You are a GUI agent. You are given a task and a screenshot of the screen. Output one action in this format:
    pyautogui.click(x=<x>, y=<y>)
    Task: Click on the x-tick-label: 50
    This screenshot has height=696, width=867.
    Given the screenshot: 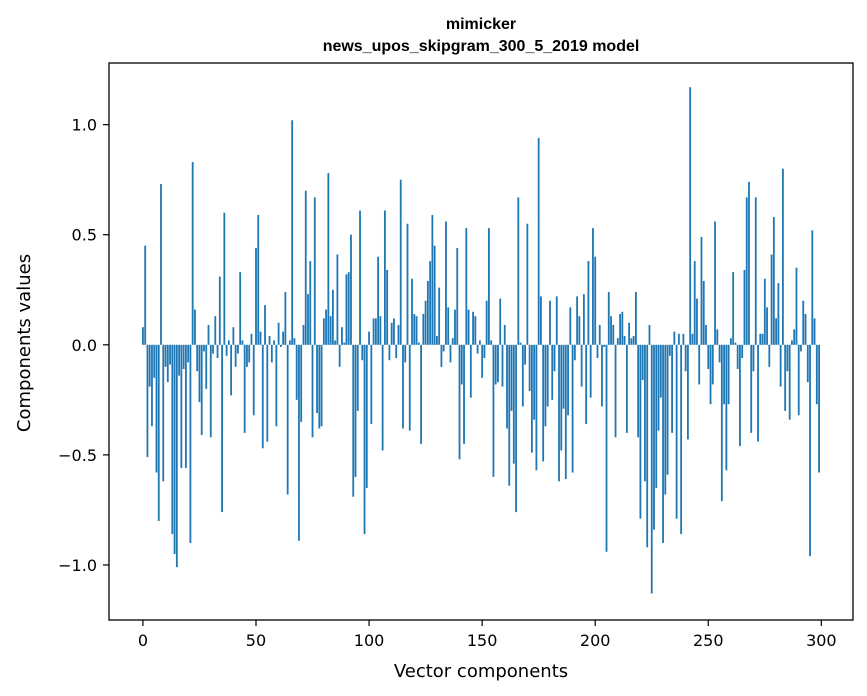 What is the action you would take?
    pyautogui.click(x=256, y=640)
    